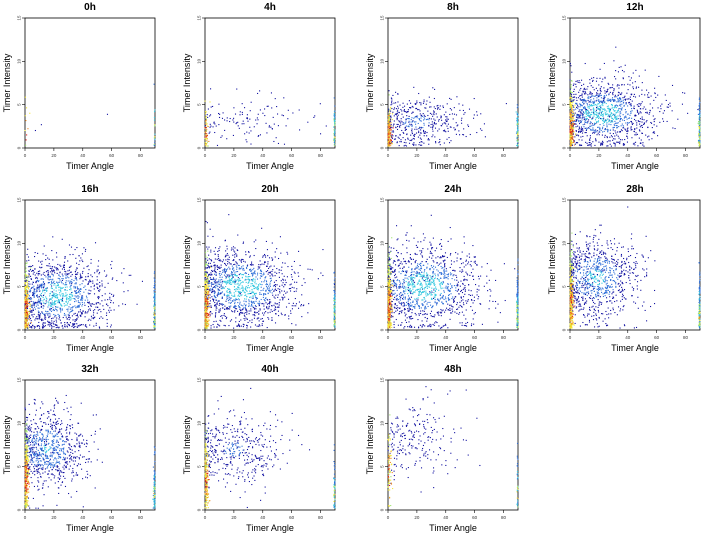  Describe the element at coordinates (446, 155) in the screenshot. I see `x-tick-label: 40` at that location.